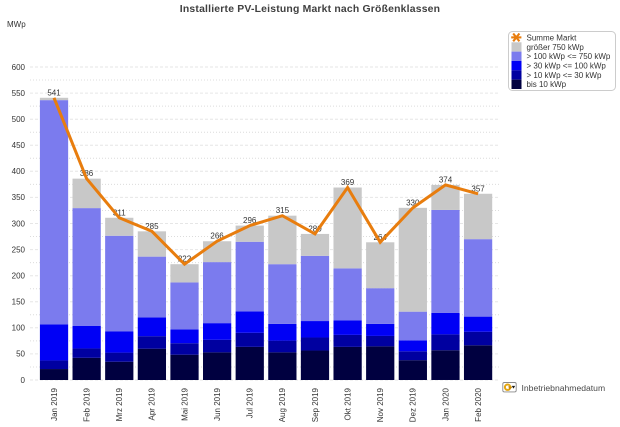  What do you see at coordinates (152, 226) in the screenshot?
I see `svg-text: 285` at bounding box center [152, 226].